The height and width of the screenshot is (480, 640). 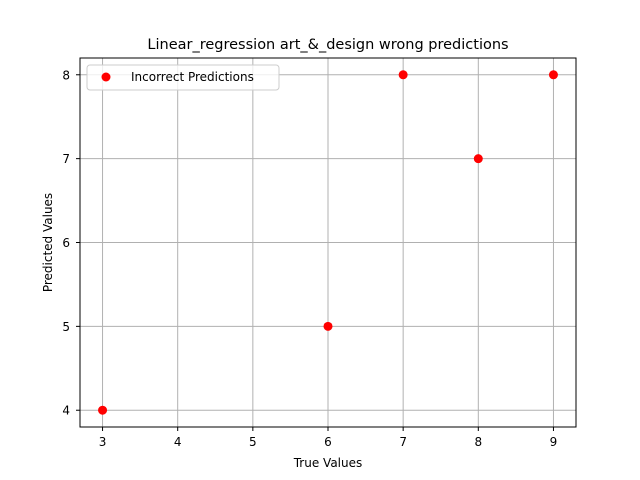 I want to click on y-tick-label: 7, so click(x=66, y=159).